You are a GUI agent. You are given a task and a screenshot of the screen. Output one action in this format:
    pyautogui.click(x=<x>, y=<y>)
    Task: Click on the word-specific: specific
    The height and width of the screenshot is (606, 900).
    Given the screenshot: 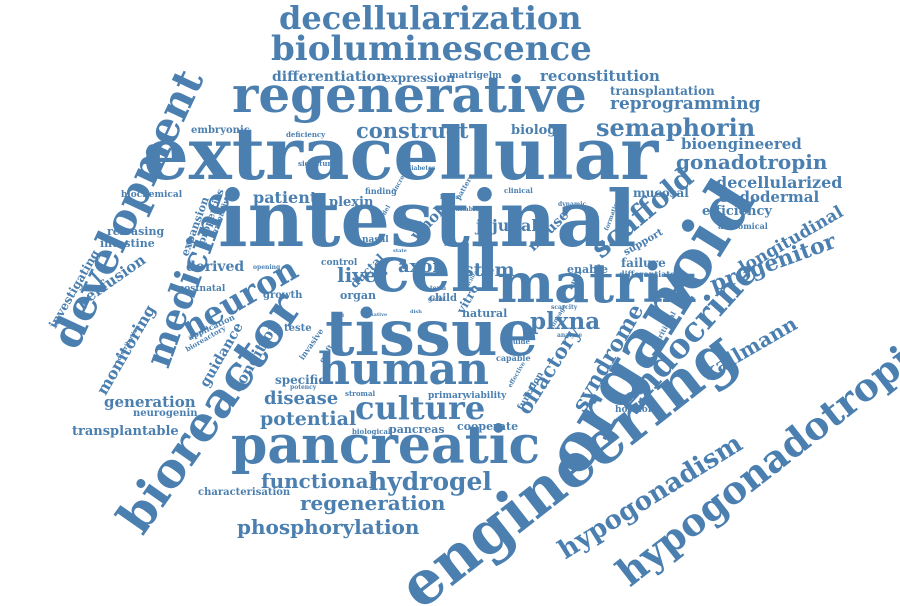 What is the action you would take?
    pyautogui.click(x=300, y=380)
    